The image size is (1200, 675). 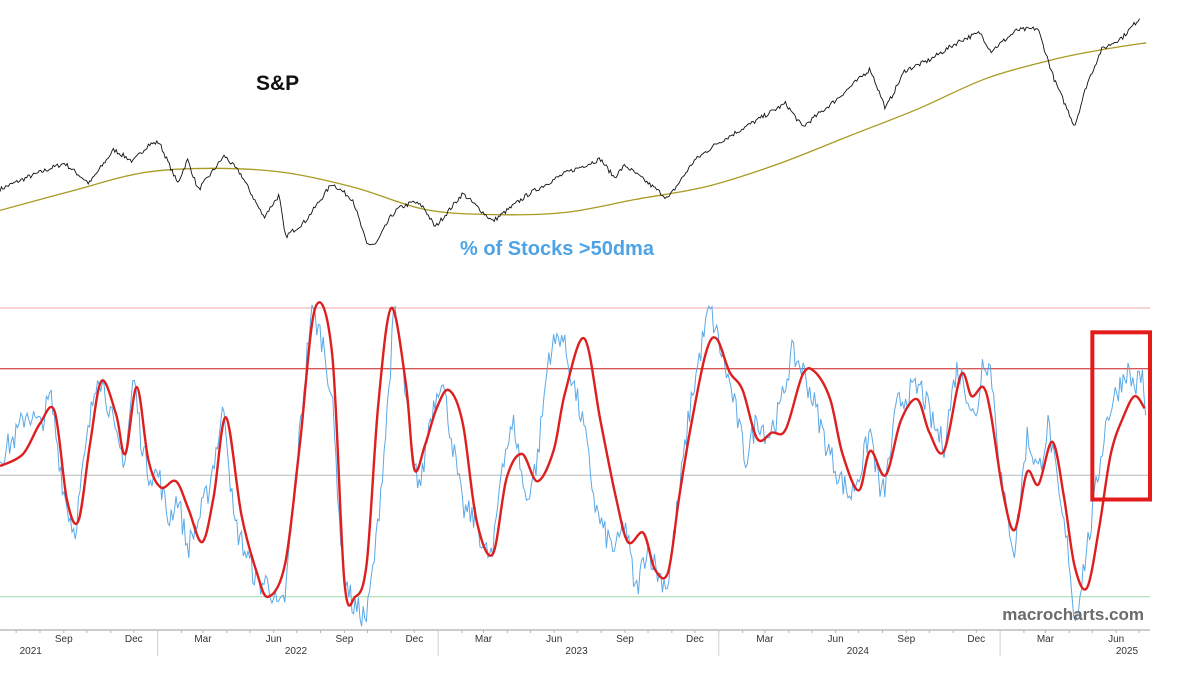 What do you see at coordinates (1073, 614) in the screenshot?
I see `watermark: macrocharts.com` at bounding box center [1073, 614].